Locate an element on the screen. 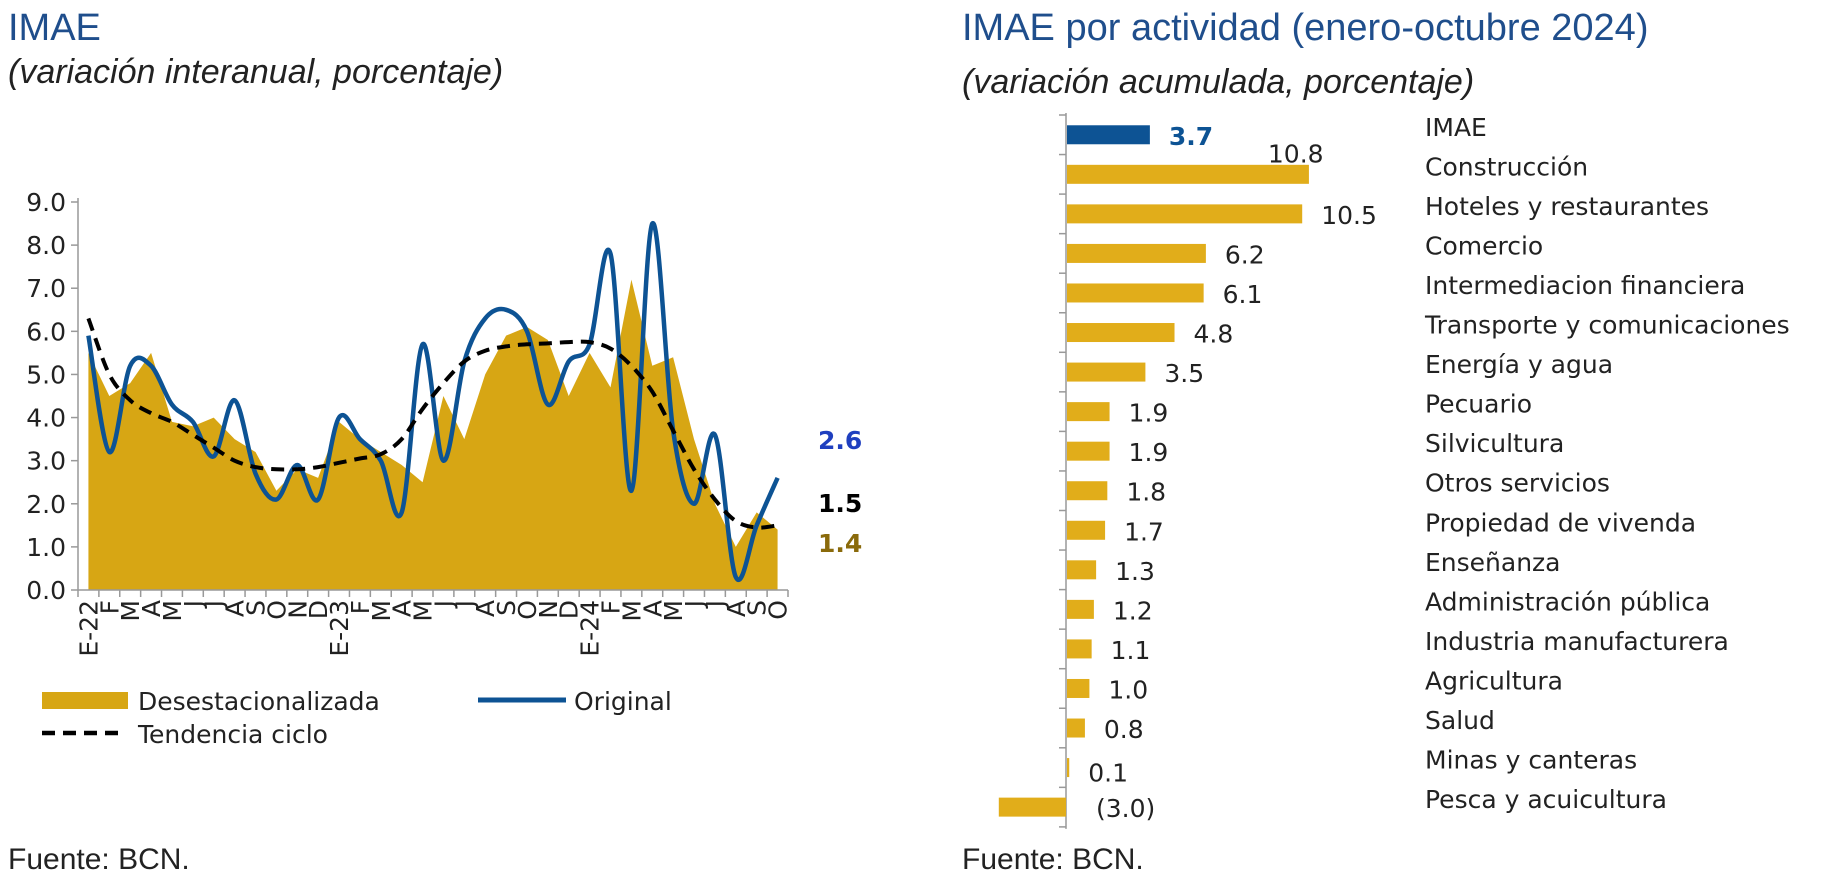 The image size is (1833, 885). bar-category-label: Otros servicios is located at coordinates (1517, 483).